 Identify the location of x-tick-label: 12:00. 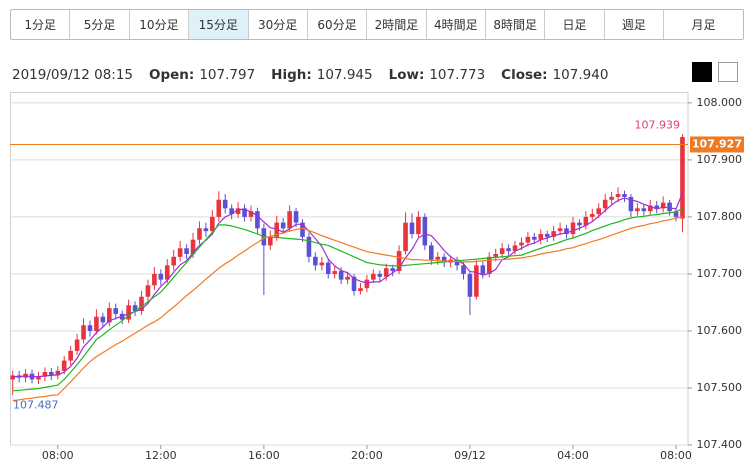
(161, 455).